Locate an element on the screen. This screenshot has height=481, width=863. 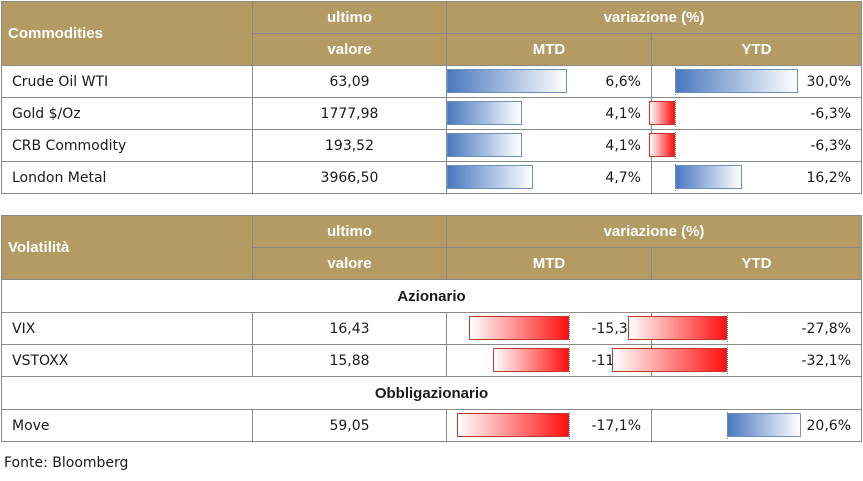
mtd-cell: 6,6% is located at coordinates (549, 81).